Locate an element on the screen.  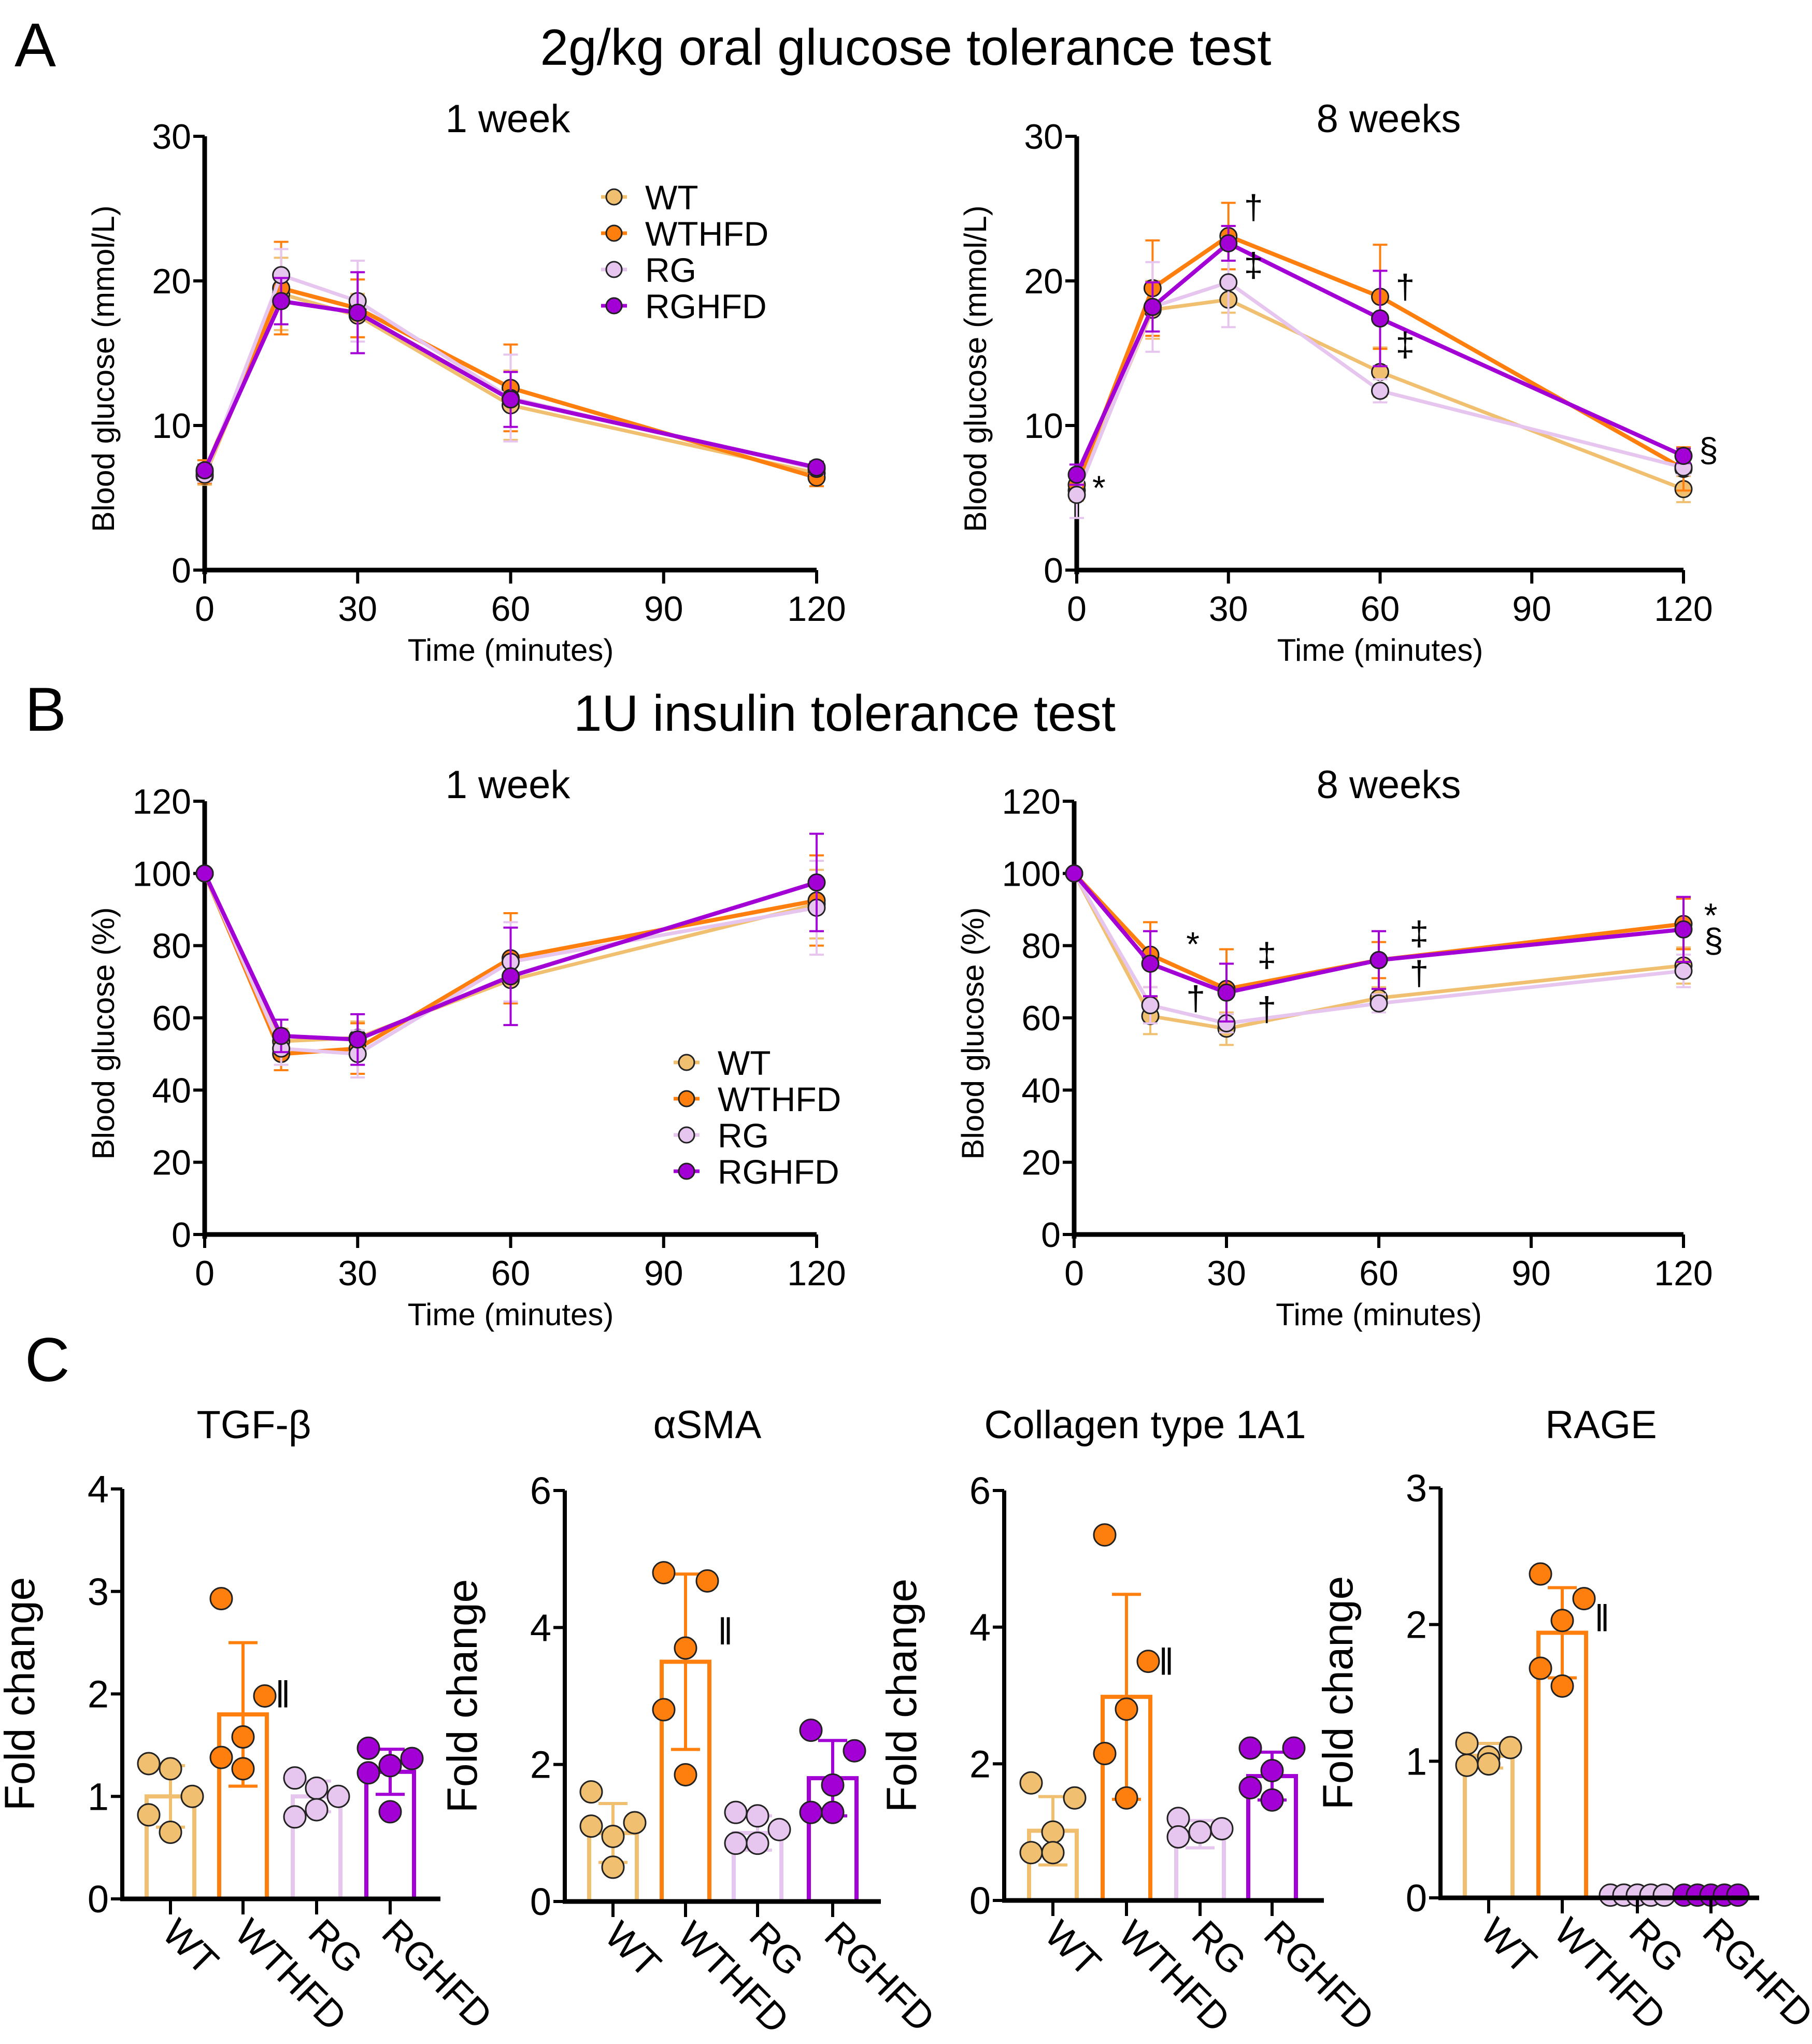
y-tick-label: 100 is located at coordinates (1031, 873).